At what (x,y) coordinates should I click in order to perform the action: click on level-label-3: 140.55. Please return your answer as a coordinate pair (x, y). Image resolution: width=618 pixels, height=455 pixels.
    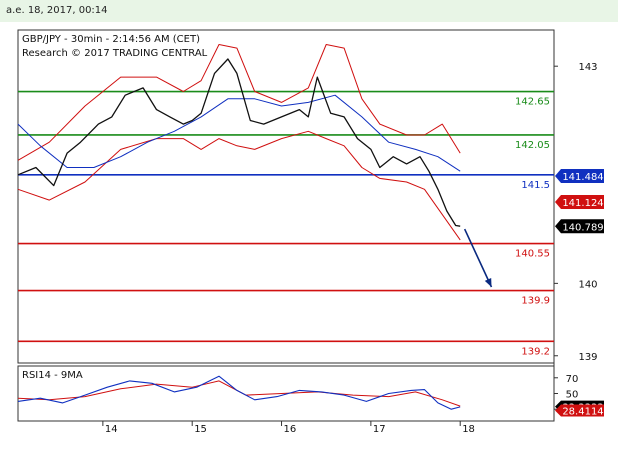
    Looking at the image, I should click on (532, 254).